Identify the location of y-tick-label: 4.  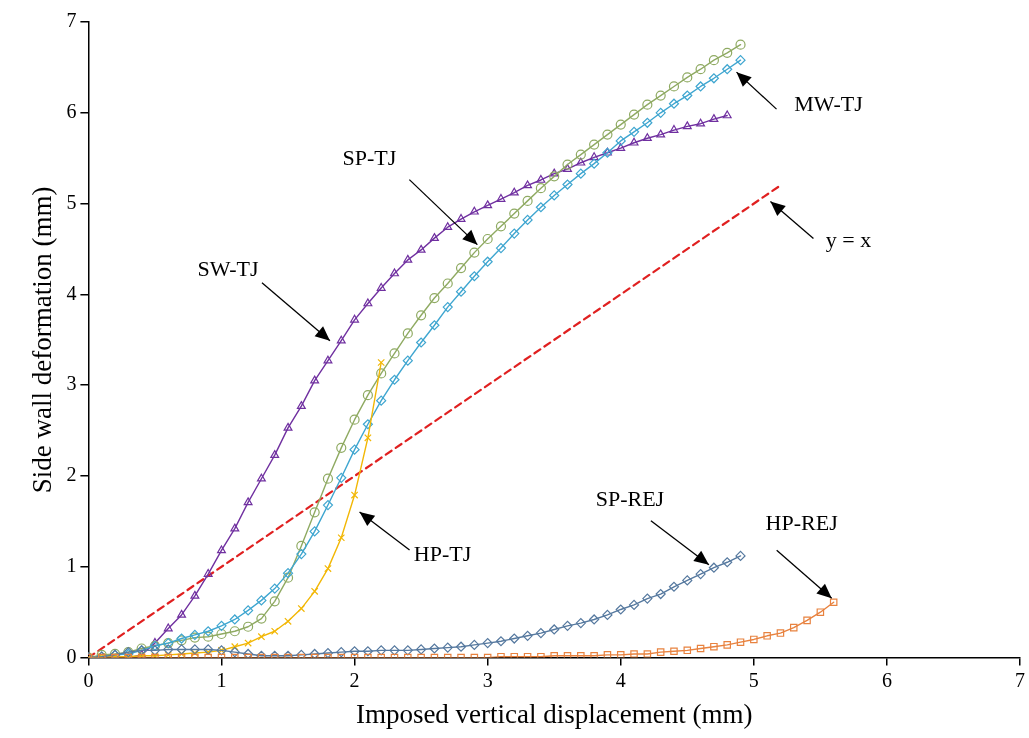
(71, 292).